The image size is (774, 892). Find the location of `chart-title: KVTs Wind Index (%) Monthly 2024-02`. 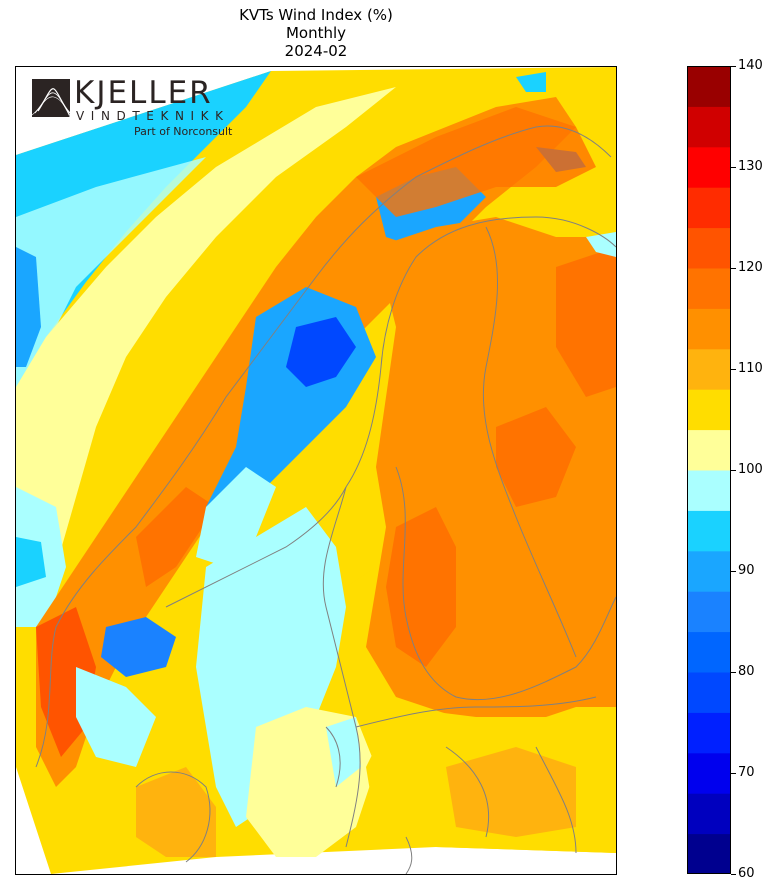

chart-title: KVTs Wind Index (%) Monthly 2024-02 is located at coordinates (316, 33).